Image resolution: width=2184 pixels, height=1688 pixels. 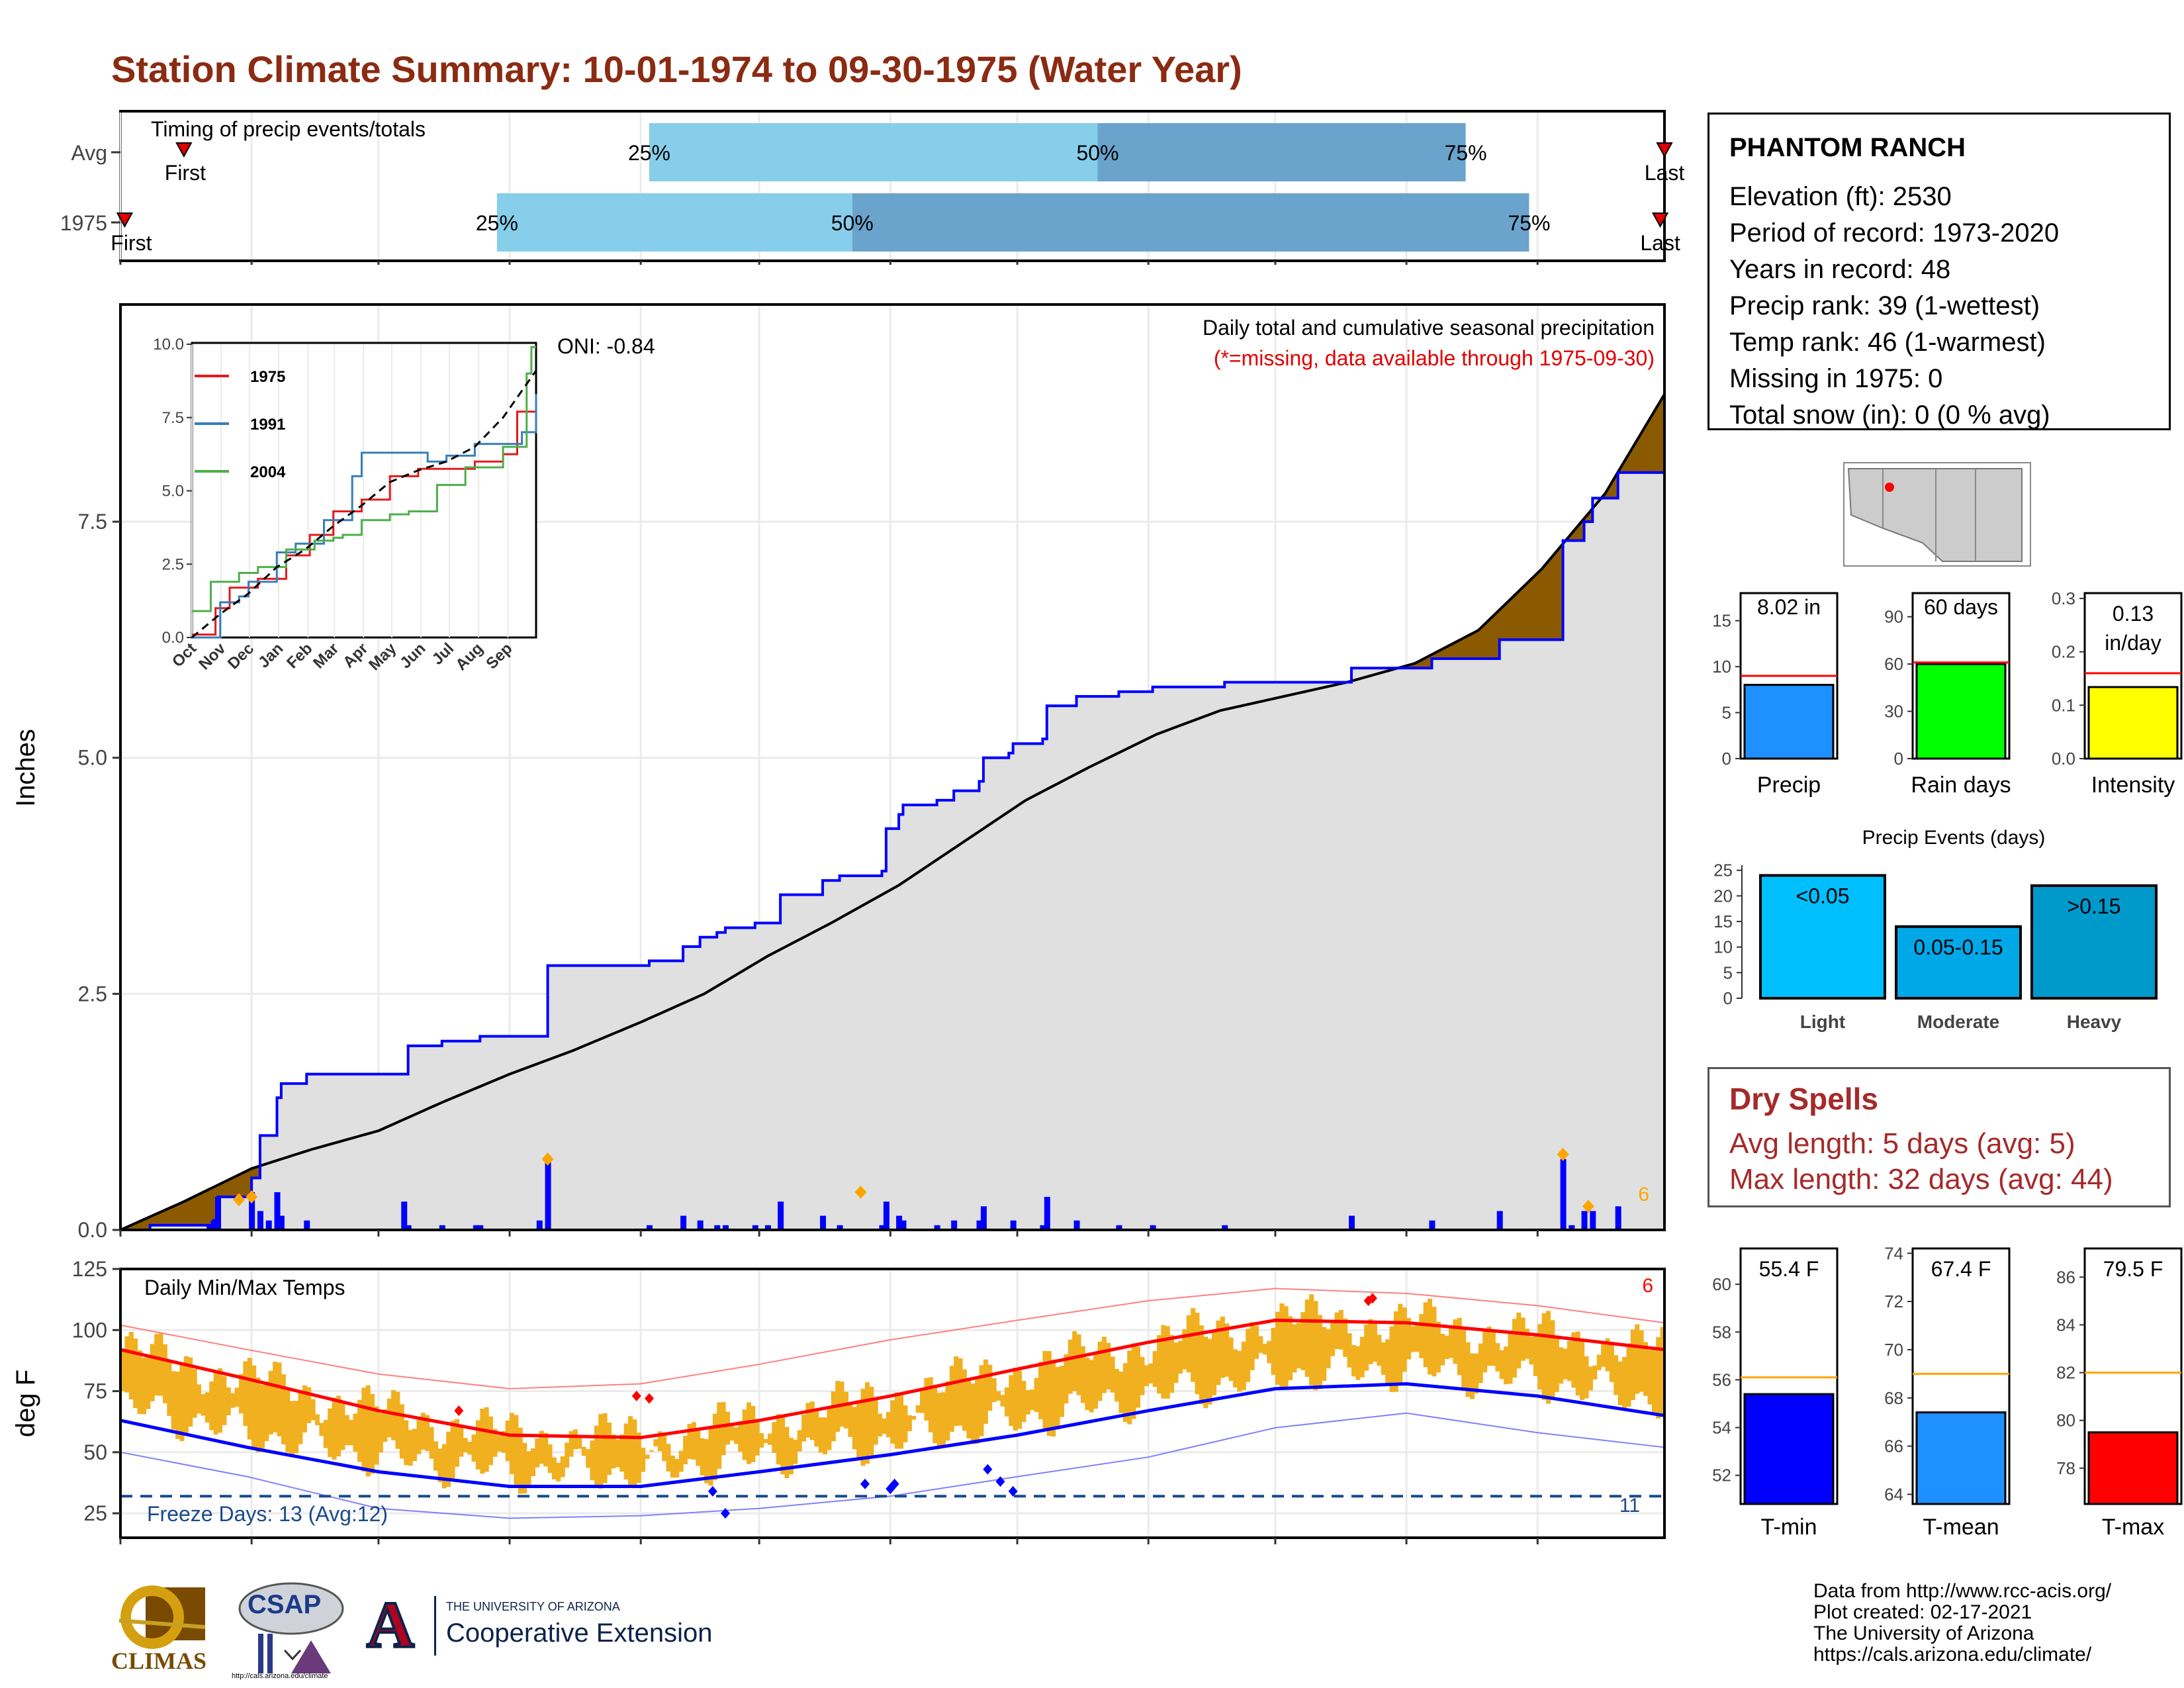 I want to click on mini-temp-value: 67.4 F, so click(x=1961, y=1269).